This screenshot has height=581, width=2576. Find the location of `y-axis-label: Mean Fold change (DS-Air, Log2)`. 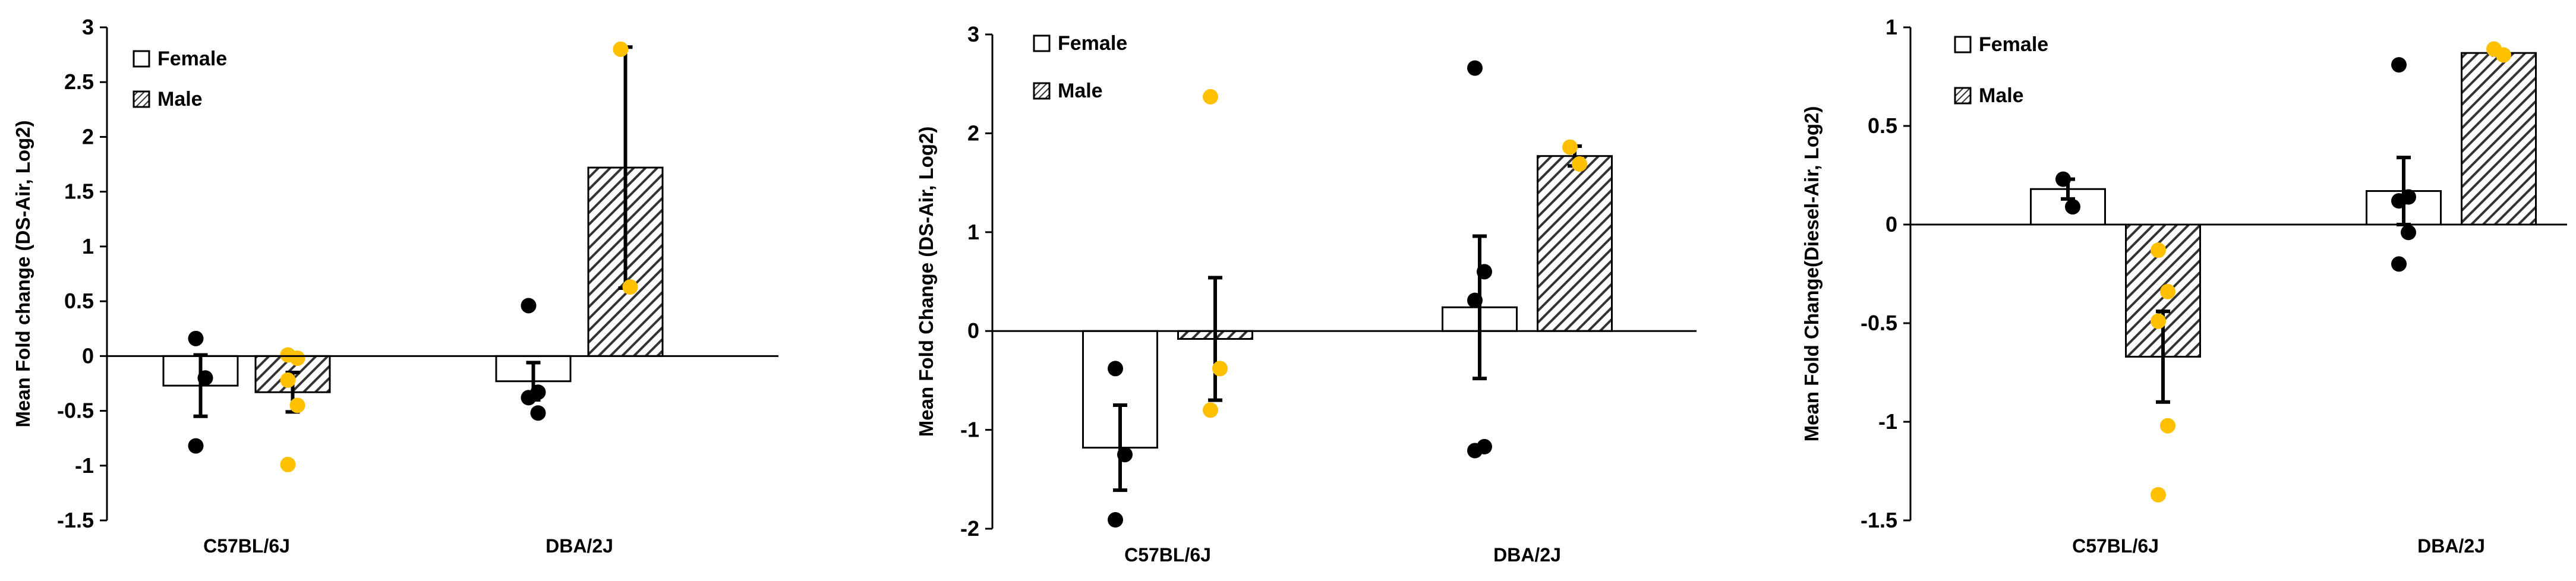

y-axis-label: Mean Fold change (DS-Air, Log2) is located at coordinates (23, 273).